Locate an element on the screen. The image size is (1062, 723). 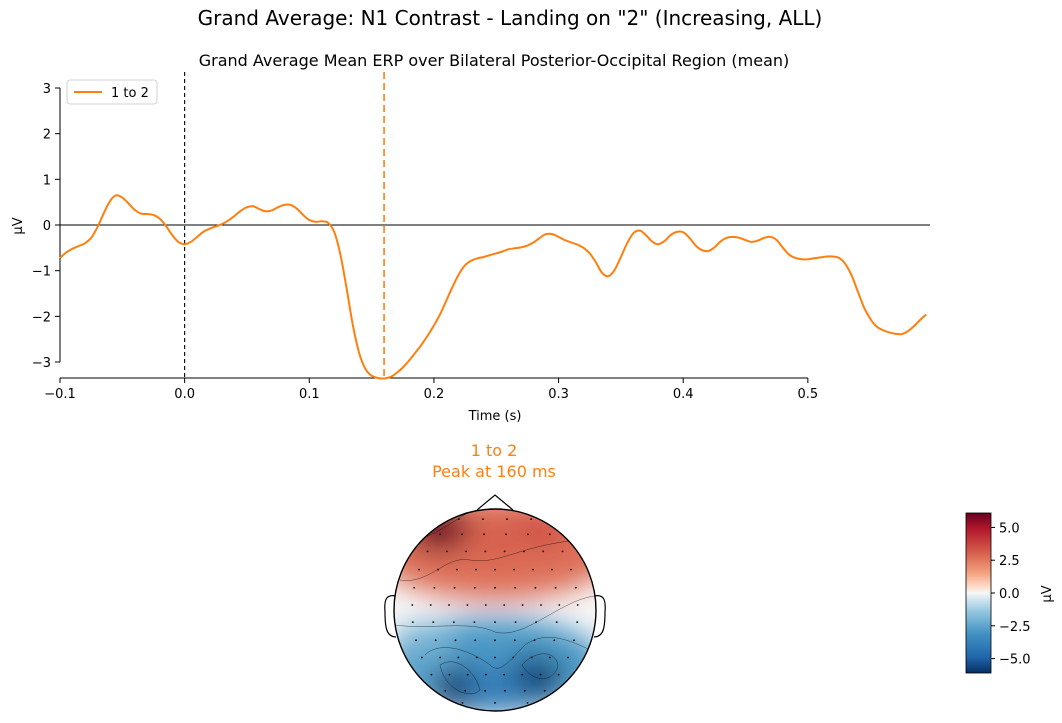
colorbar-tick-label: 0.0 is located at coordinates (1009, 594).